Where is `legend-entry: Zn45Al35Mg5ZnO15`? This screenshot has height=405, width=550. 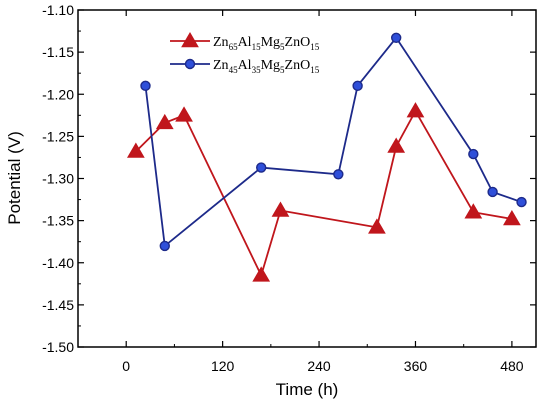 legend-entry: Zn45Al35Mg5ZnO15 is located at coordinates (245, 66).